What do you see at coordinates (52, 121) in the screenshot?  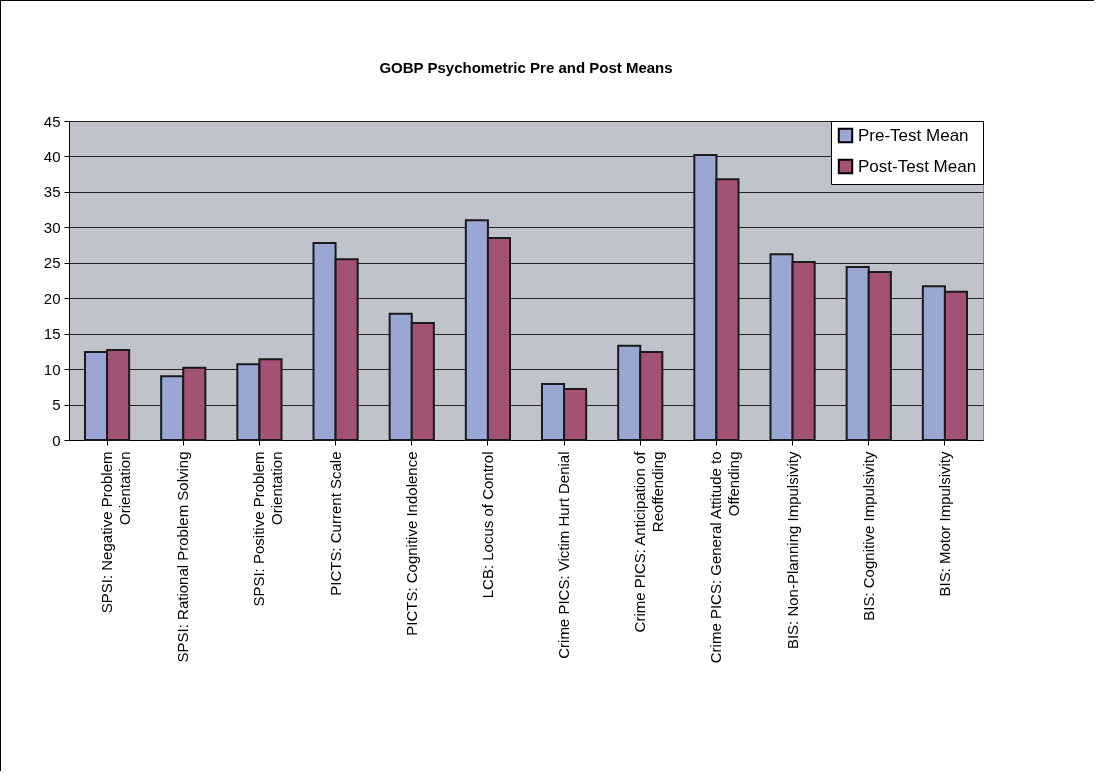 I see `y-tick-label: 45` at bounding box center [52, 121].